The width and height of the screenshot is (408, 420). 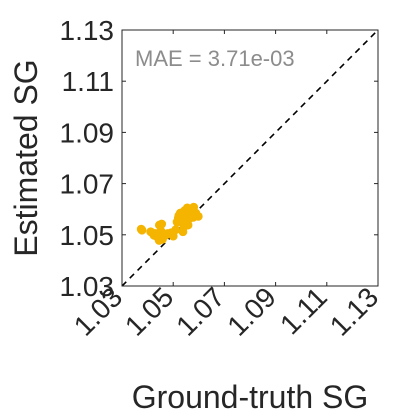 I want to click on x-tick-label: 1.07, so click(x=200, y=311).